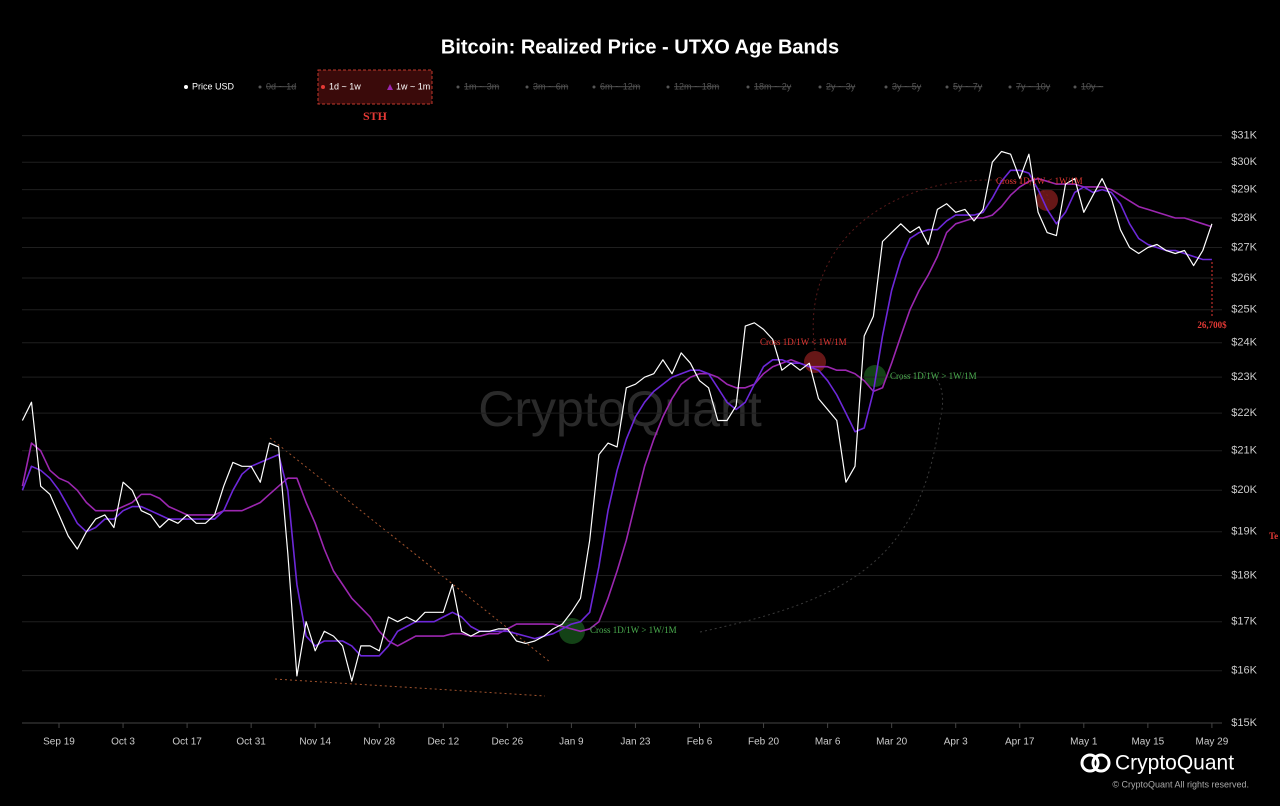 This screenshot has width=1280, height=806. Describe the element at coordinates (1033, 86) in the screenshot. I see `legend-label: 7y ~ 10y` at that location.